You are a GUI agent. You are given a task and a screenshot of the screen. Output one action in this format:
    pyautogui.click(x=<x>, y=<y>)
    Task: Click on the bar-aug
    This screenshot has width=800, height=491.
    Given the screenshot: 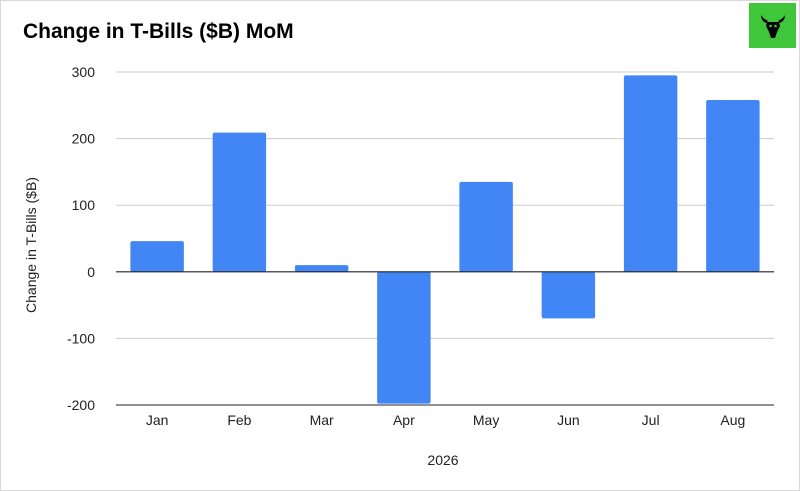 What is the action you would take?
    pyautogui.click(x=733, y=185)
    